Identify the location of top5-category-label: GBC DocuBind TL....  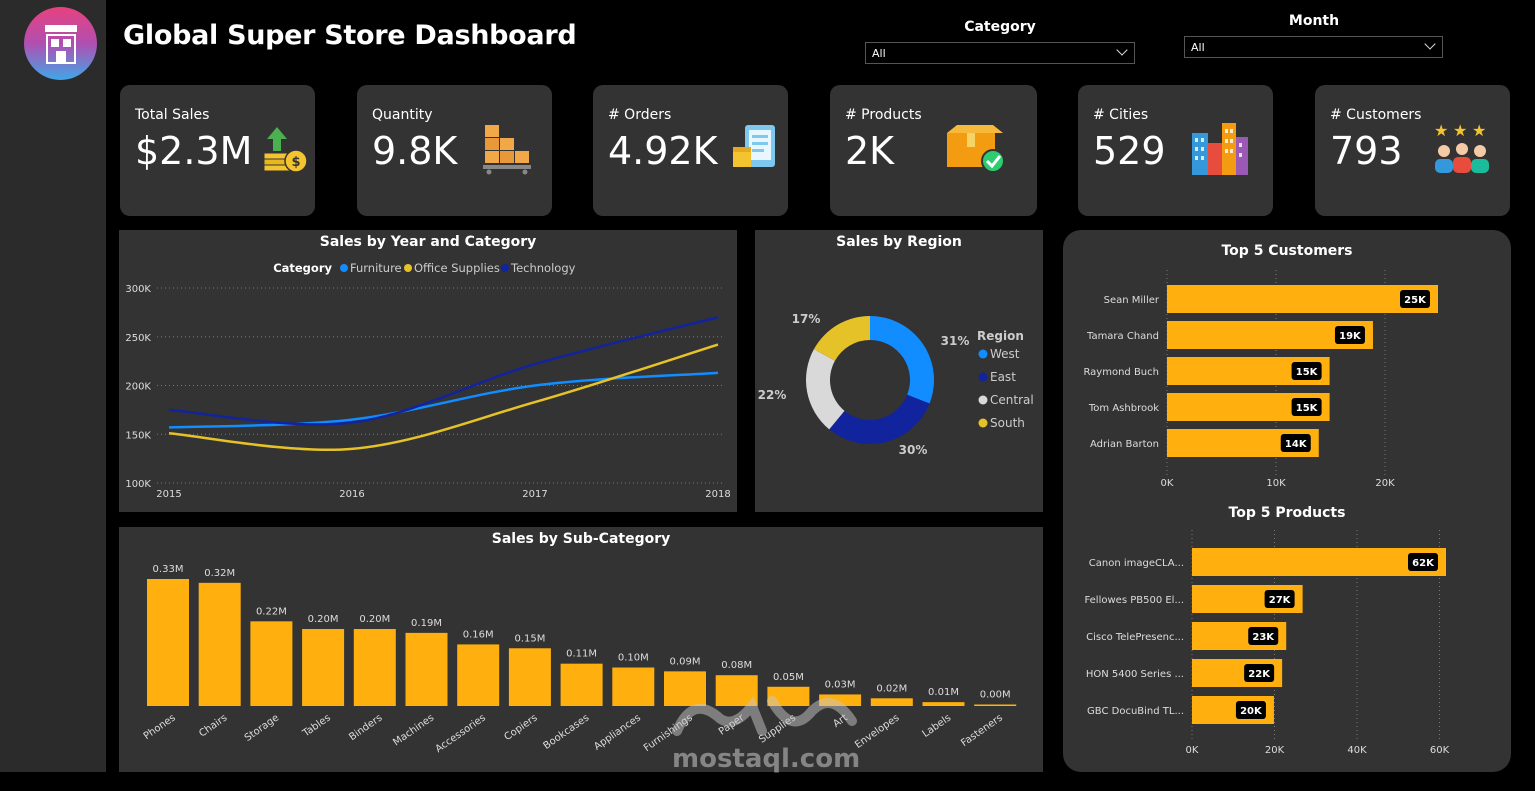
(1135, 711).